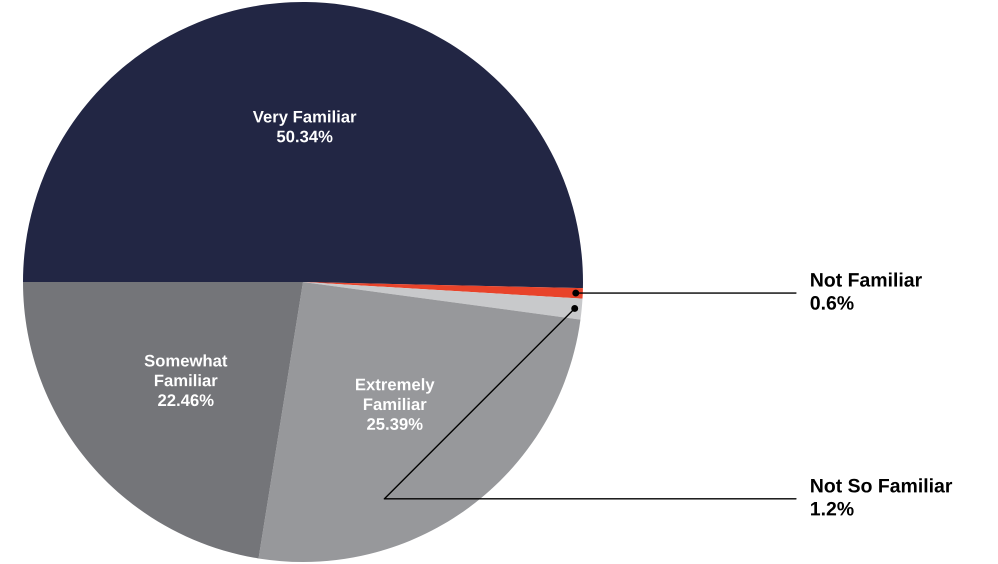  What do you see at coordinates (866, 279) in the screenshot?
I see `slice-label: Not Familiar` at bounding box center [866, 279].